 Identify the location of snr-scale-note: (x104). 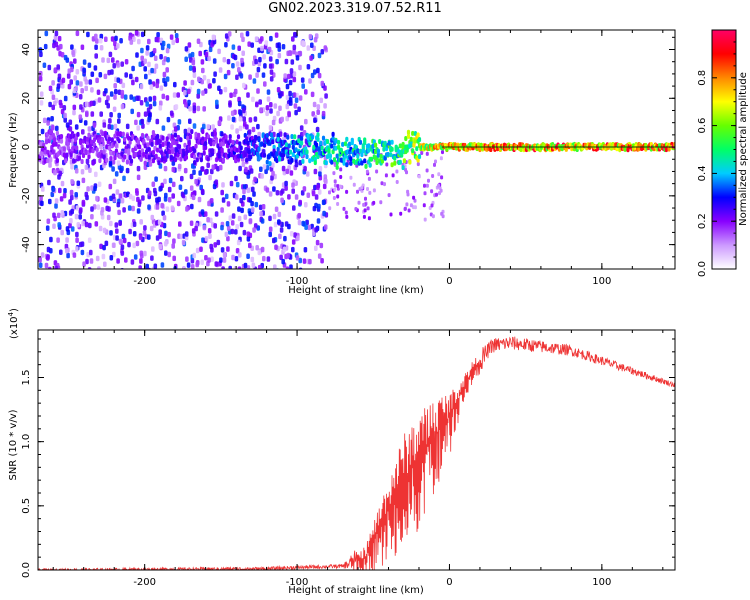
(13, 323).